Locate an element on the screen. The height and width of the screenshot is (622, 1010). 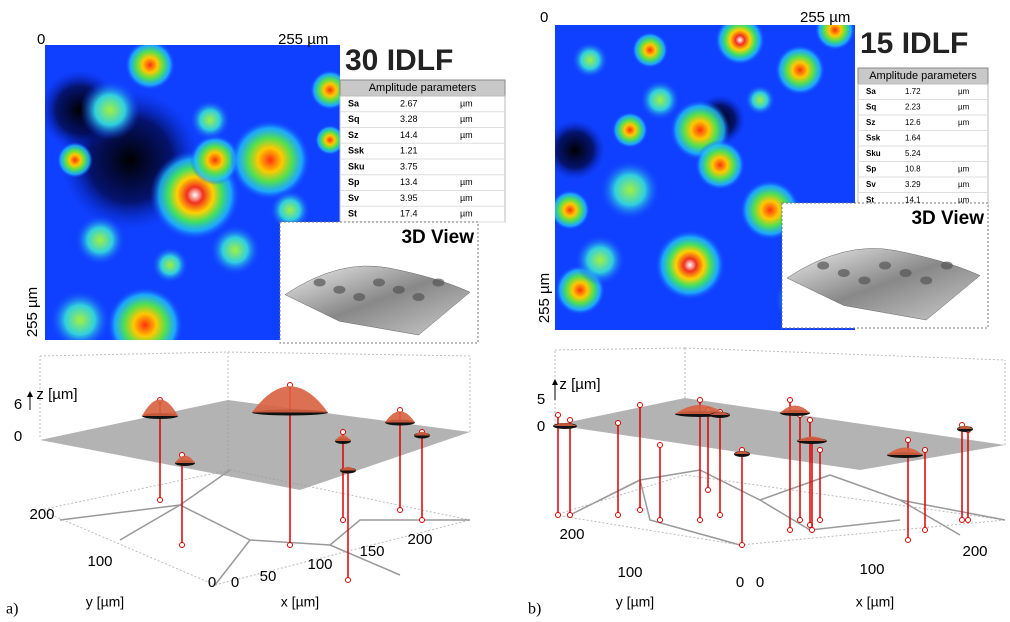
map-x-end: 255 µm is located at coordinates (303, 39).